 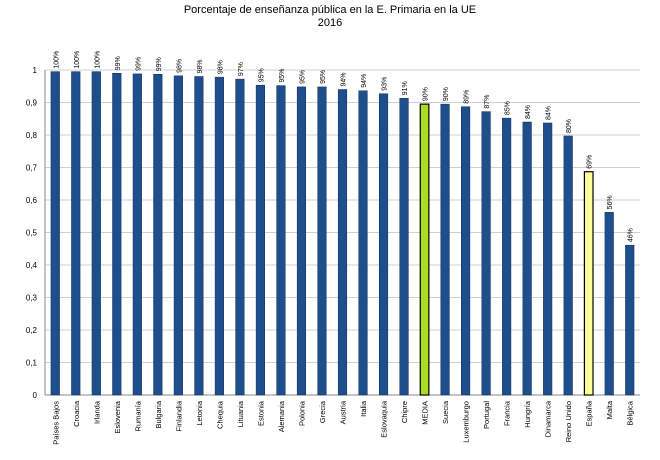 I want to click on y-tick-label: 0,3, so click(x=32, y=298).